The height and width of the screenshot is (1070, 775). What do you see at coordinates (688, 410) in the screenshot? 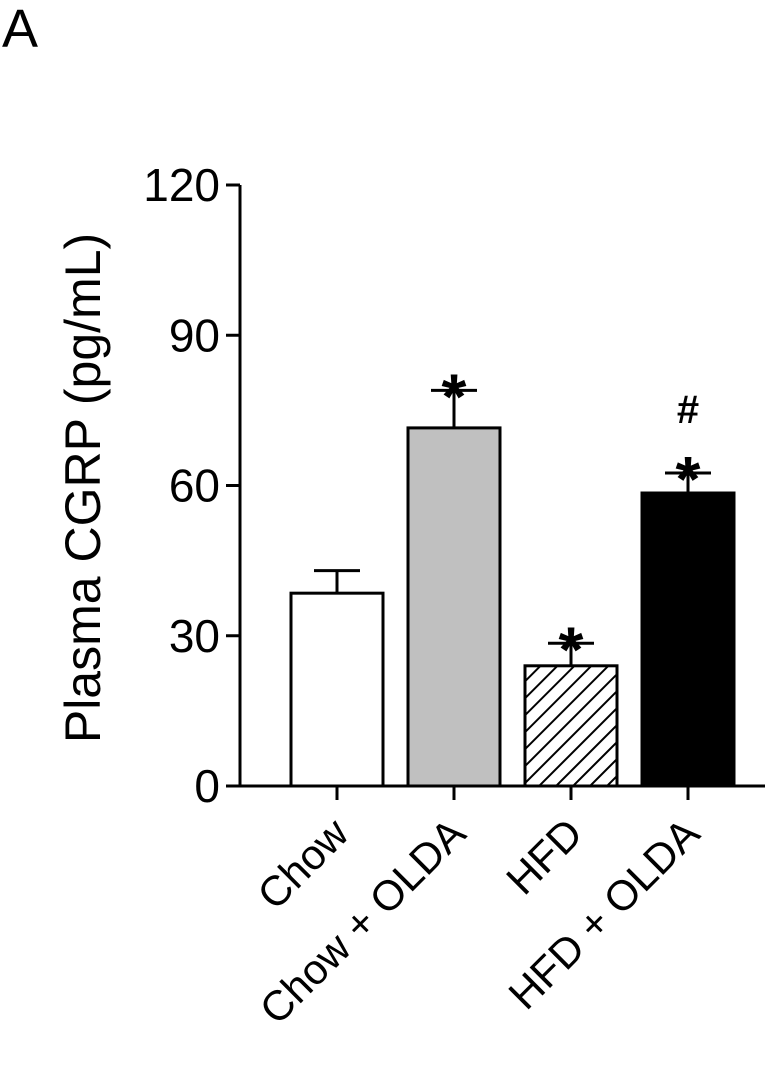
I see `significance-hash: #` at bounding box center [688, 410].